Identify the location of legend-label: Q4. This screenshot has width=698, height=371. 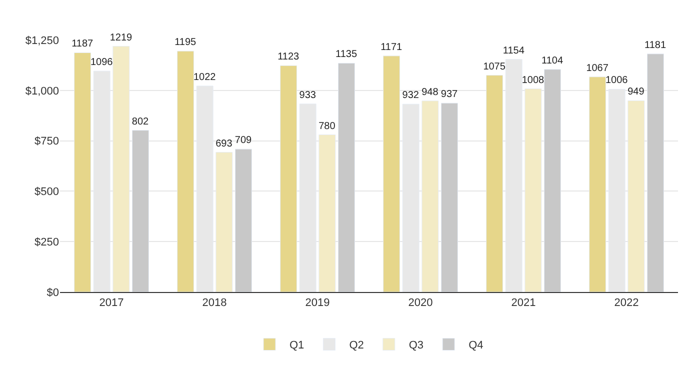
(476, 346).